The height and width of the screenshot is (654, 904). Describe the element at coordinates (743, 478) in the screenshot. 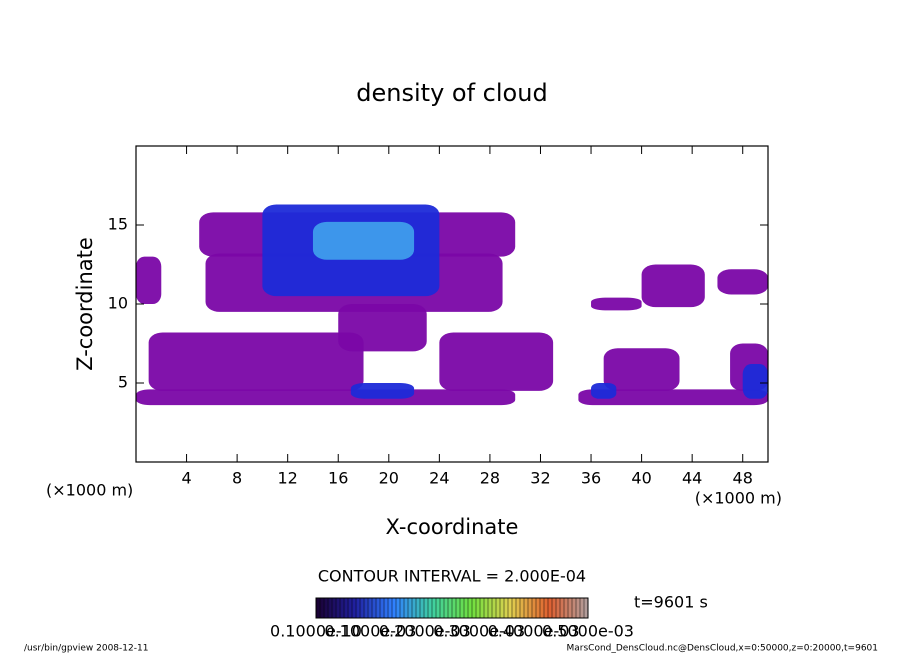

I see `x-tick-label: 48` at that location.